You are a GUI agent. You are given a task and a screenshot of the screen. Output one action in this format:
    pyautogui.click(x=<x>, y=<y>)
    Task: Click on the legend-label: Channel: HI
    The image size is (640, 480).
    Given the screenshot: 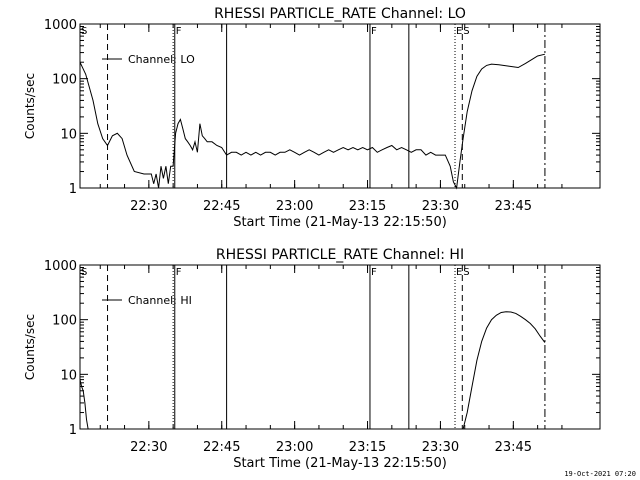 What is the action you would take?
    pyautogui.click(x=160, y=300)
    